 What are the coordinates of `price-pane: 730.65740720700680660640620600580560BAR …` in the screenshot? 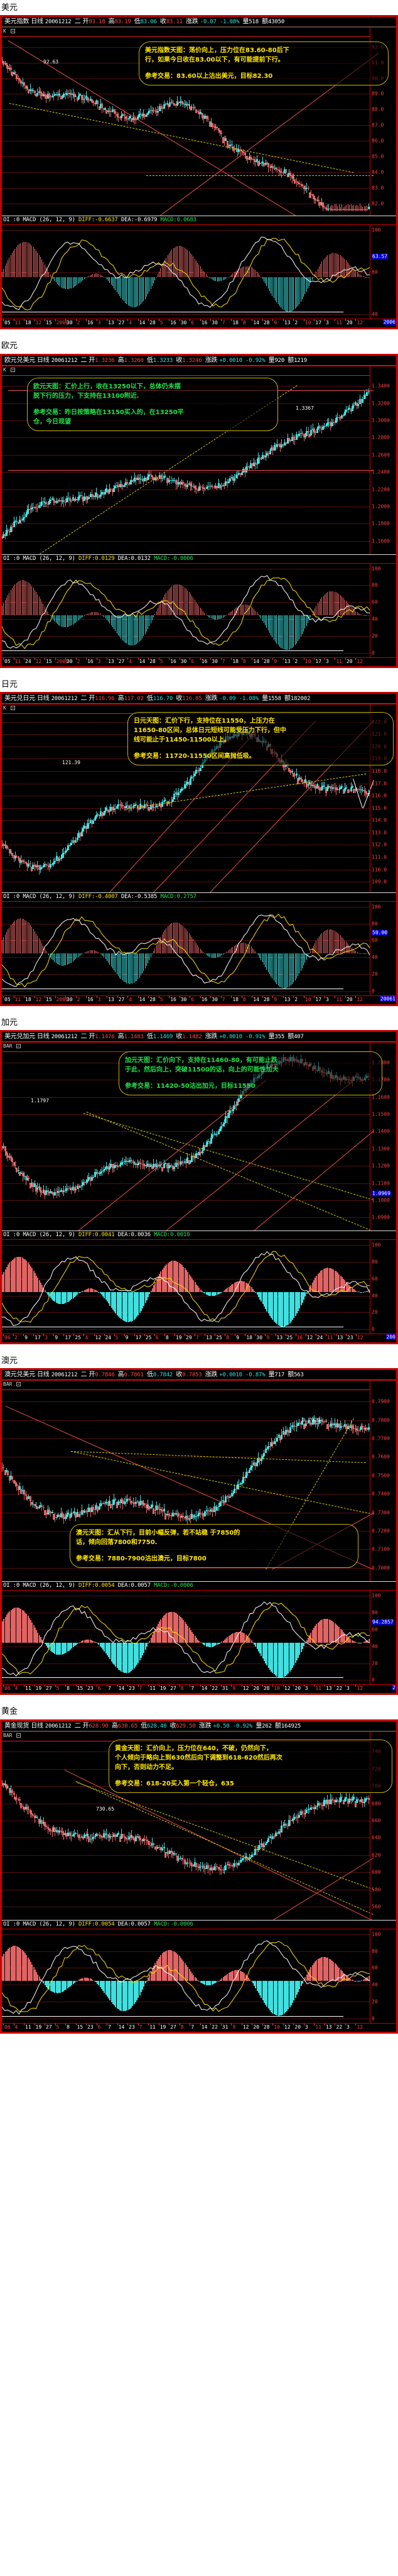 It's located at (199, 1825).